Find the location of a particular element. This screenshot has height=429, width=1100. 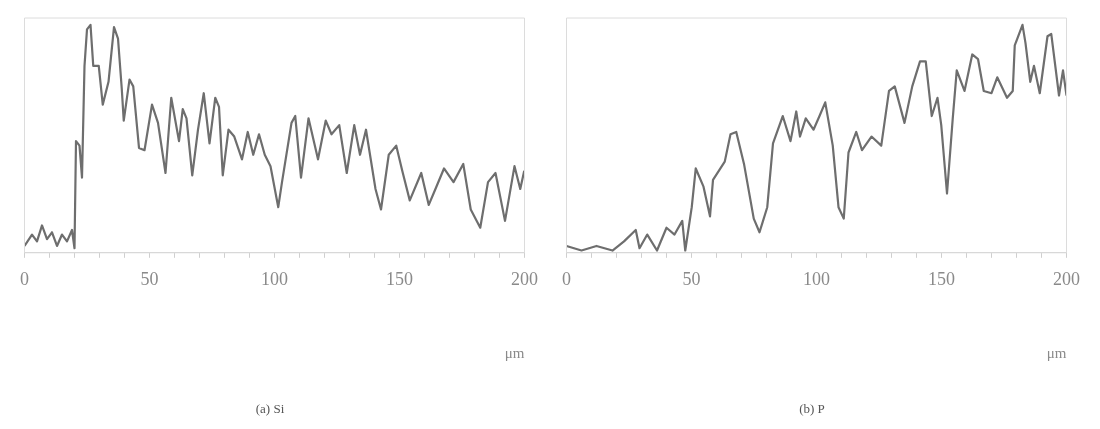

text: (b) P is located at coordinates (812, 408).